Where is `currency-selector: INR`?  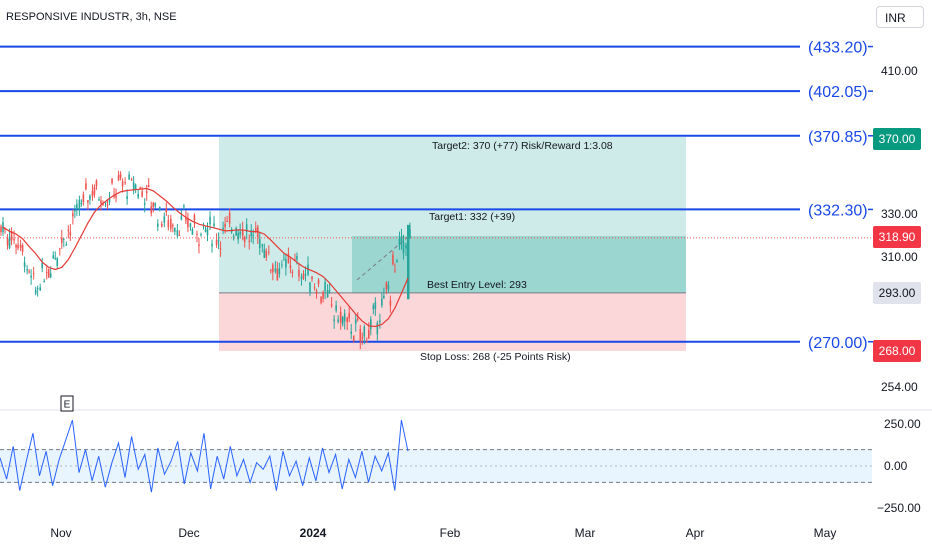 currency-selector: INR is located at coordinates (900, 17).